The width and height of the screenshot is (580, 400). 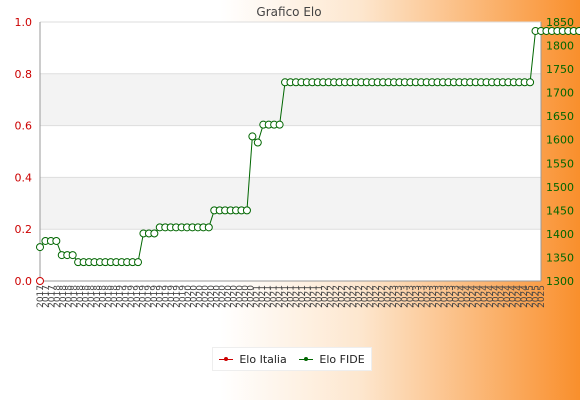 What do you see at coordinates (560, 234) in the screenshot?
I see `y-right-tick-label: 1400` at bounding box center [560, 234].